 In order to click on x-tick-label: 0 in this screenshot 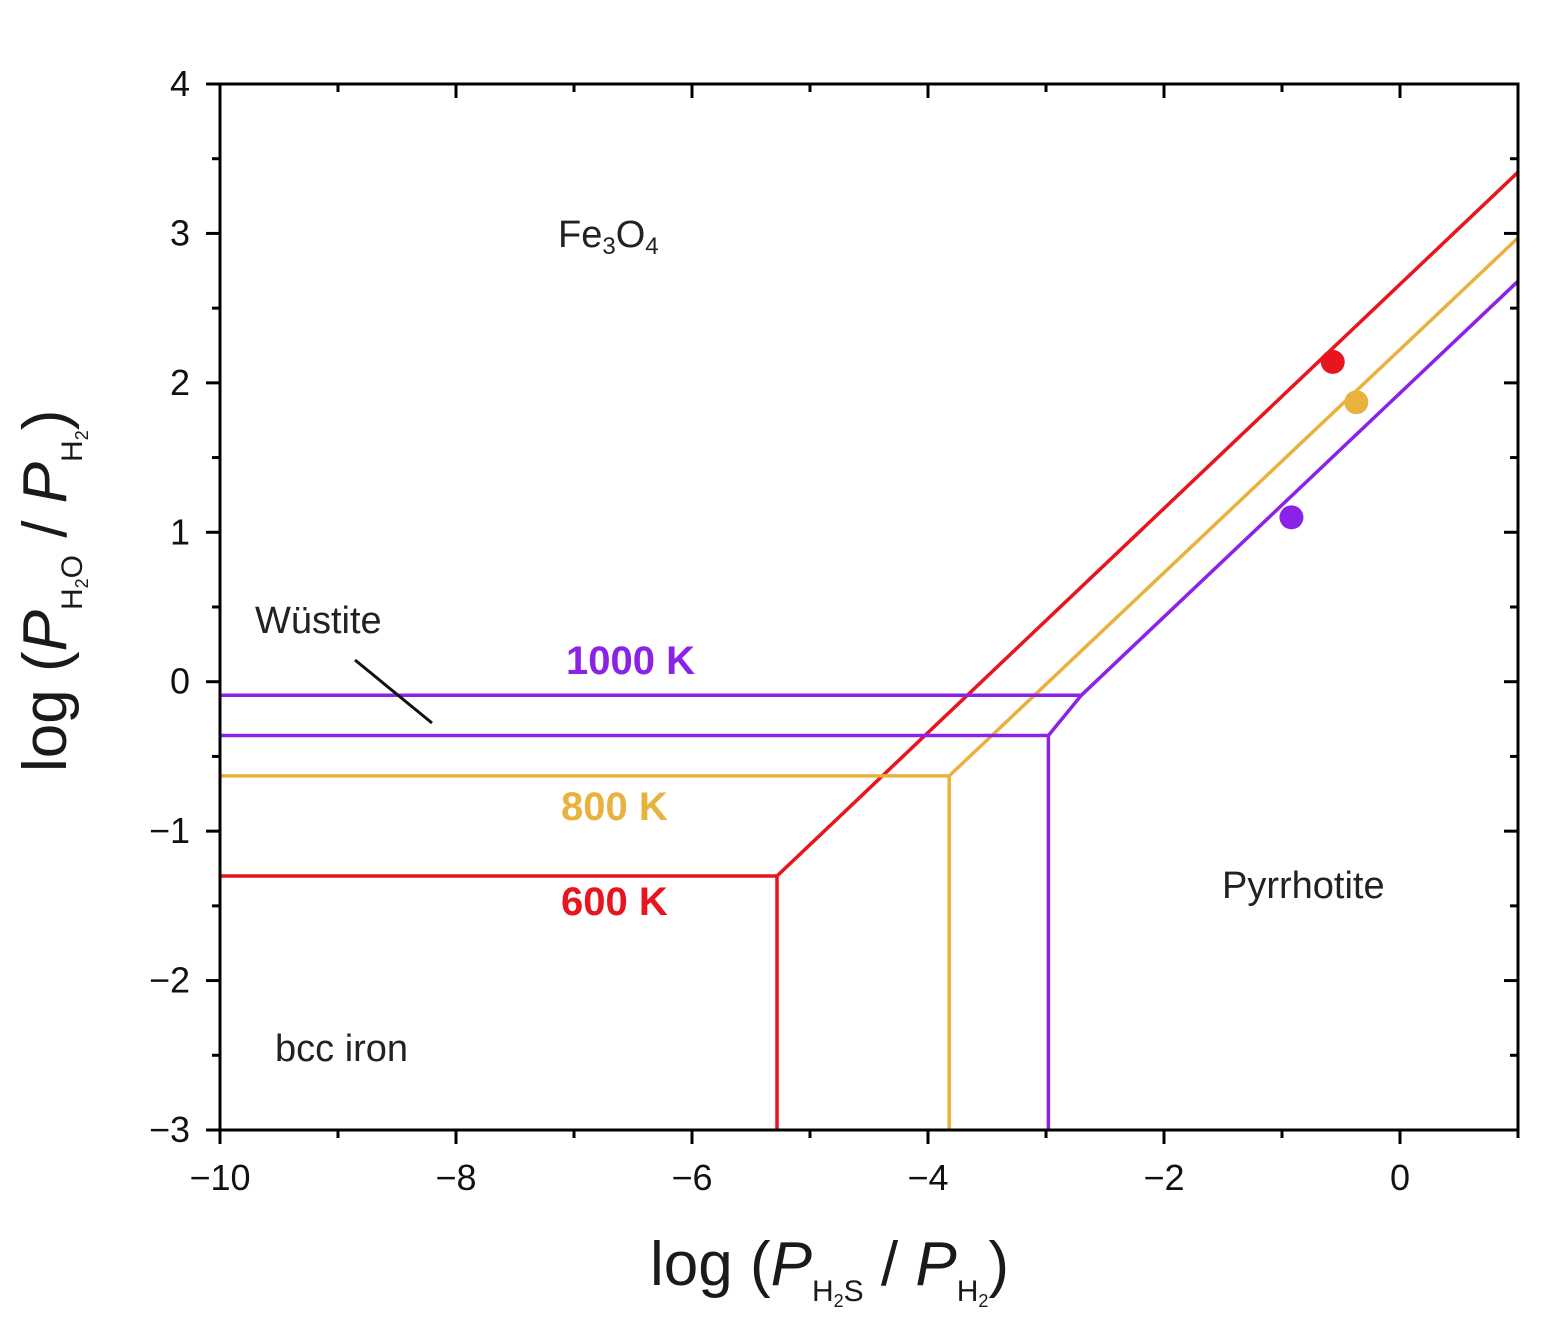, I will do `click(1400, 1177)`.